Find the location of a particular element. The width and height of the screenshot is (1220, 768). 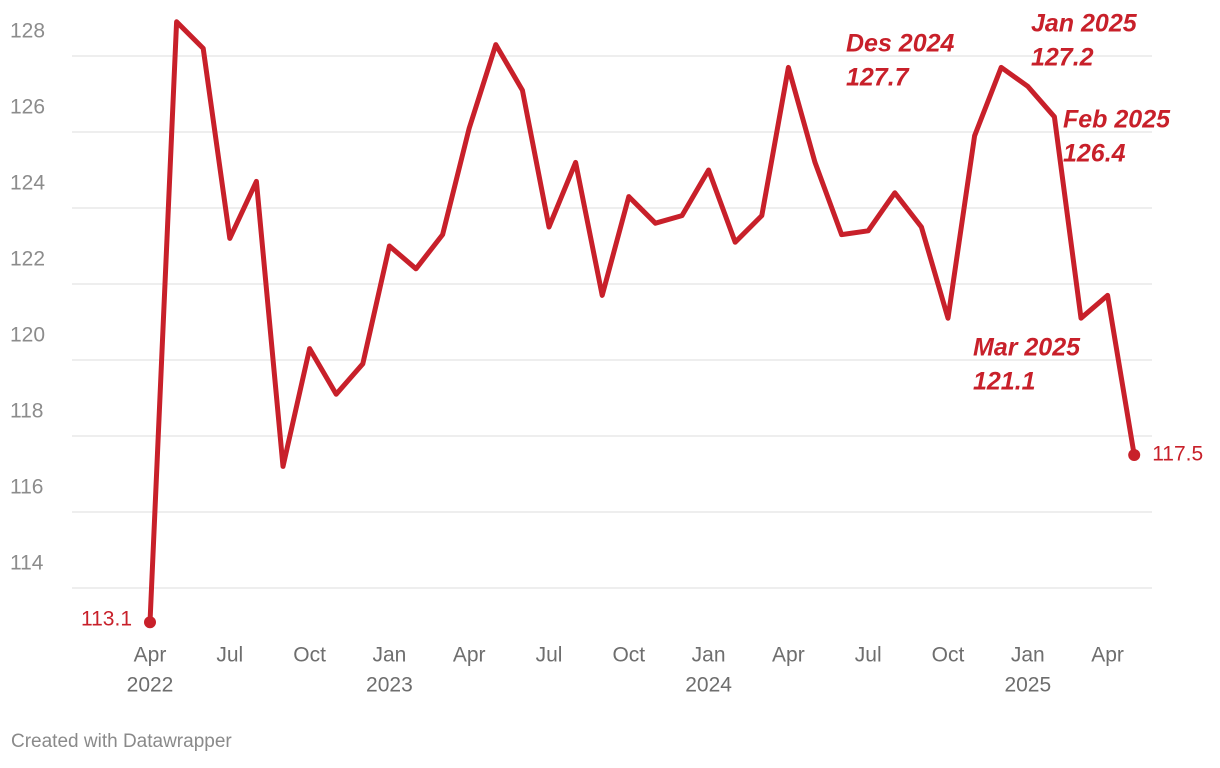

x-tick-year-2023-01: 2023 is located at coordinates (389, 685).